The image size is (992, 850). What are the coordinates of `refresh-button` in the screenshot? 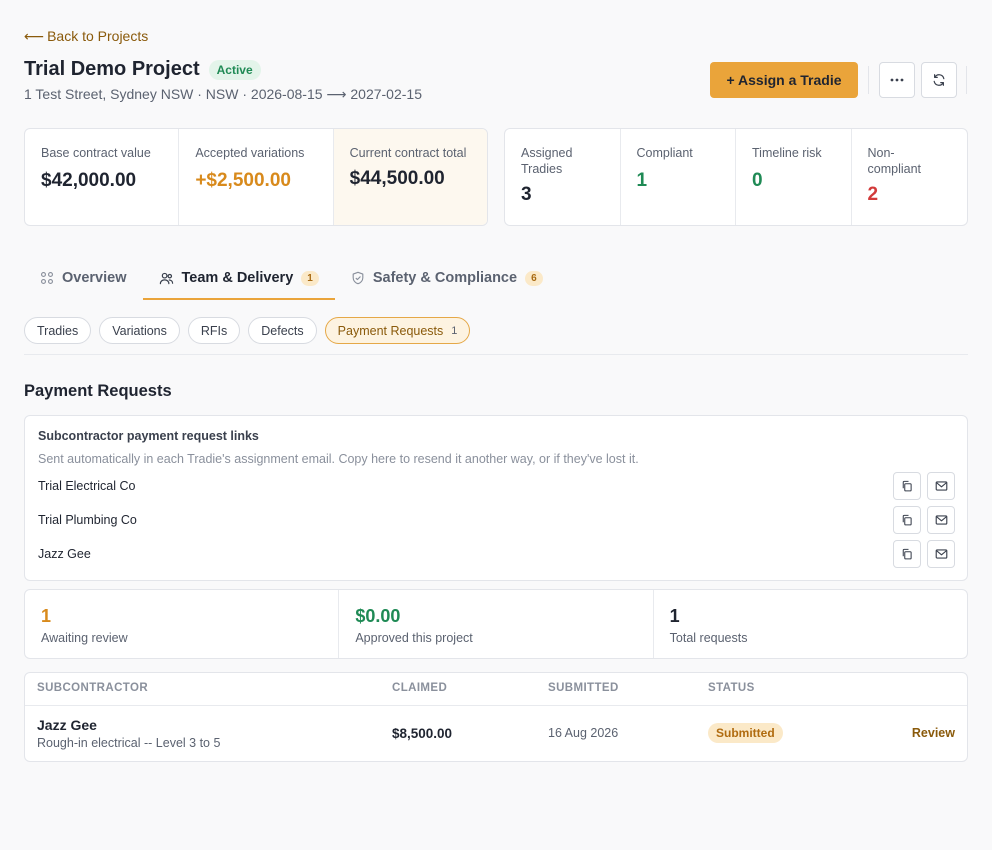 It's located at (939, 80).